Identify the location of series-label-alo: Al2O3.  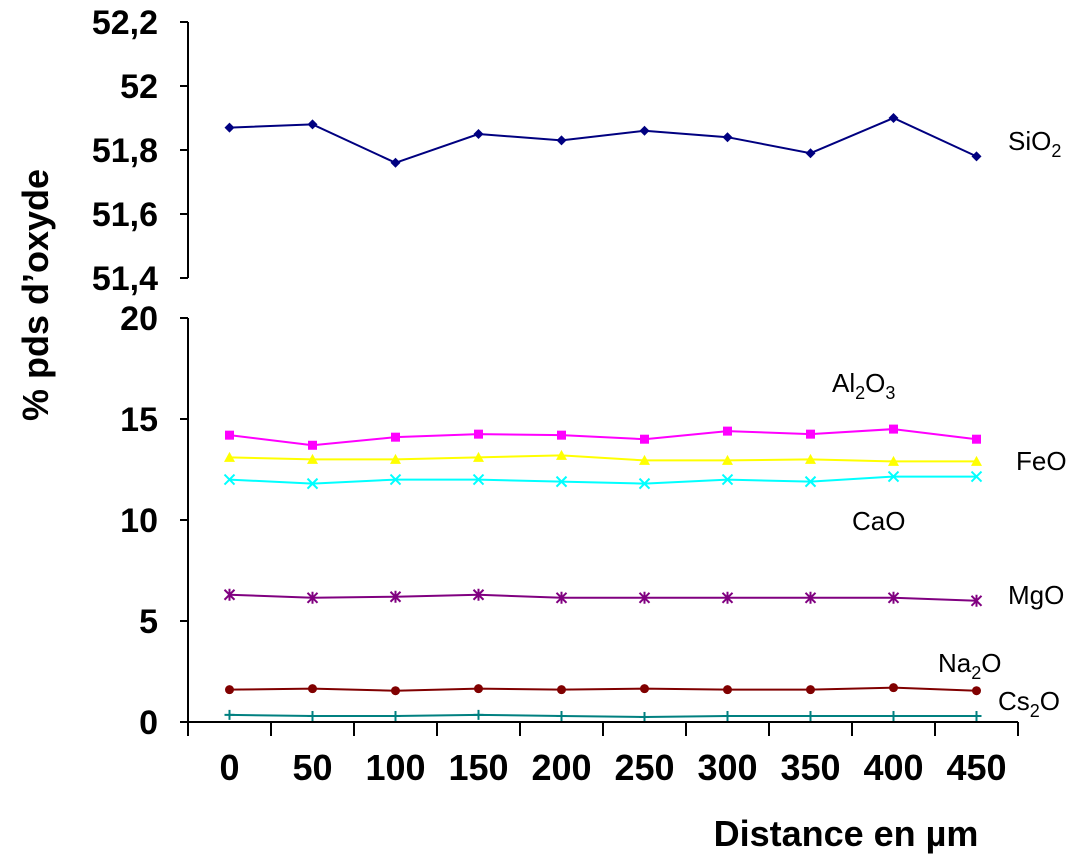
(863, 385).